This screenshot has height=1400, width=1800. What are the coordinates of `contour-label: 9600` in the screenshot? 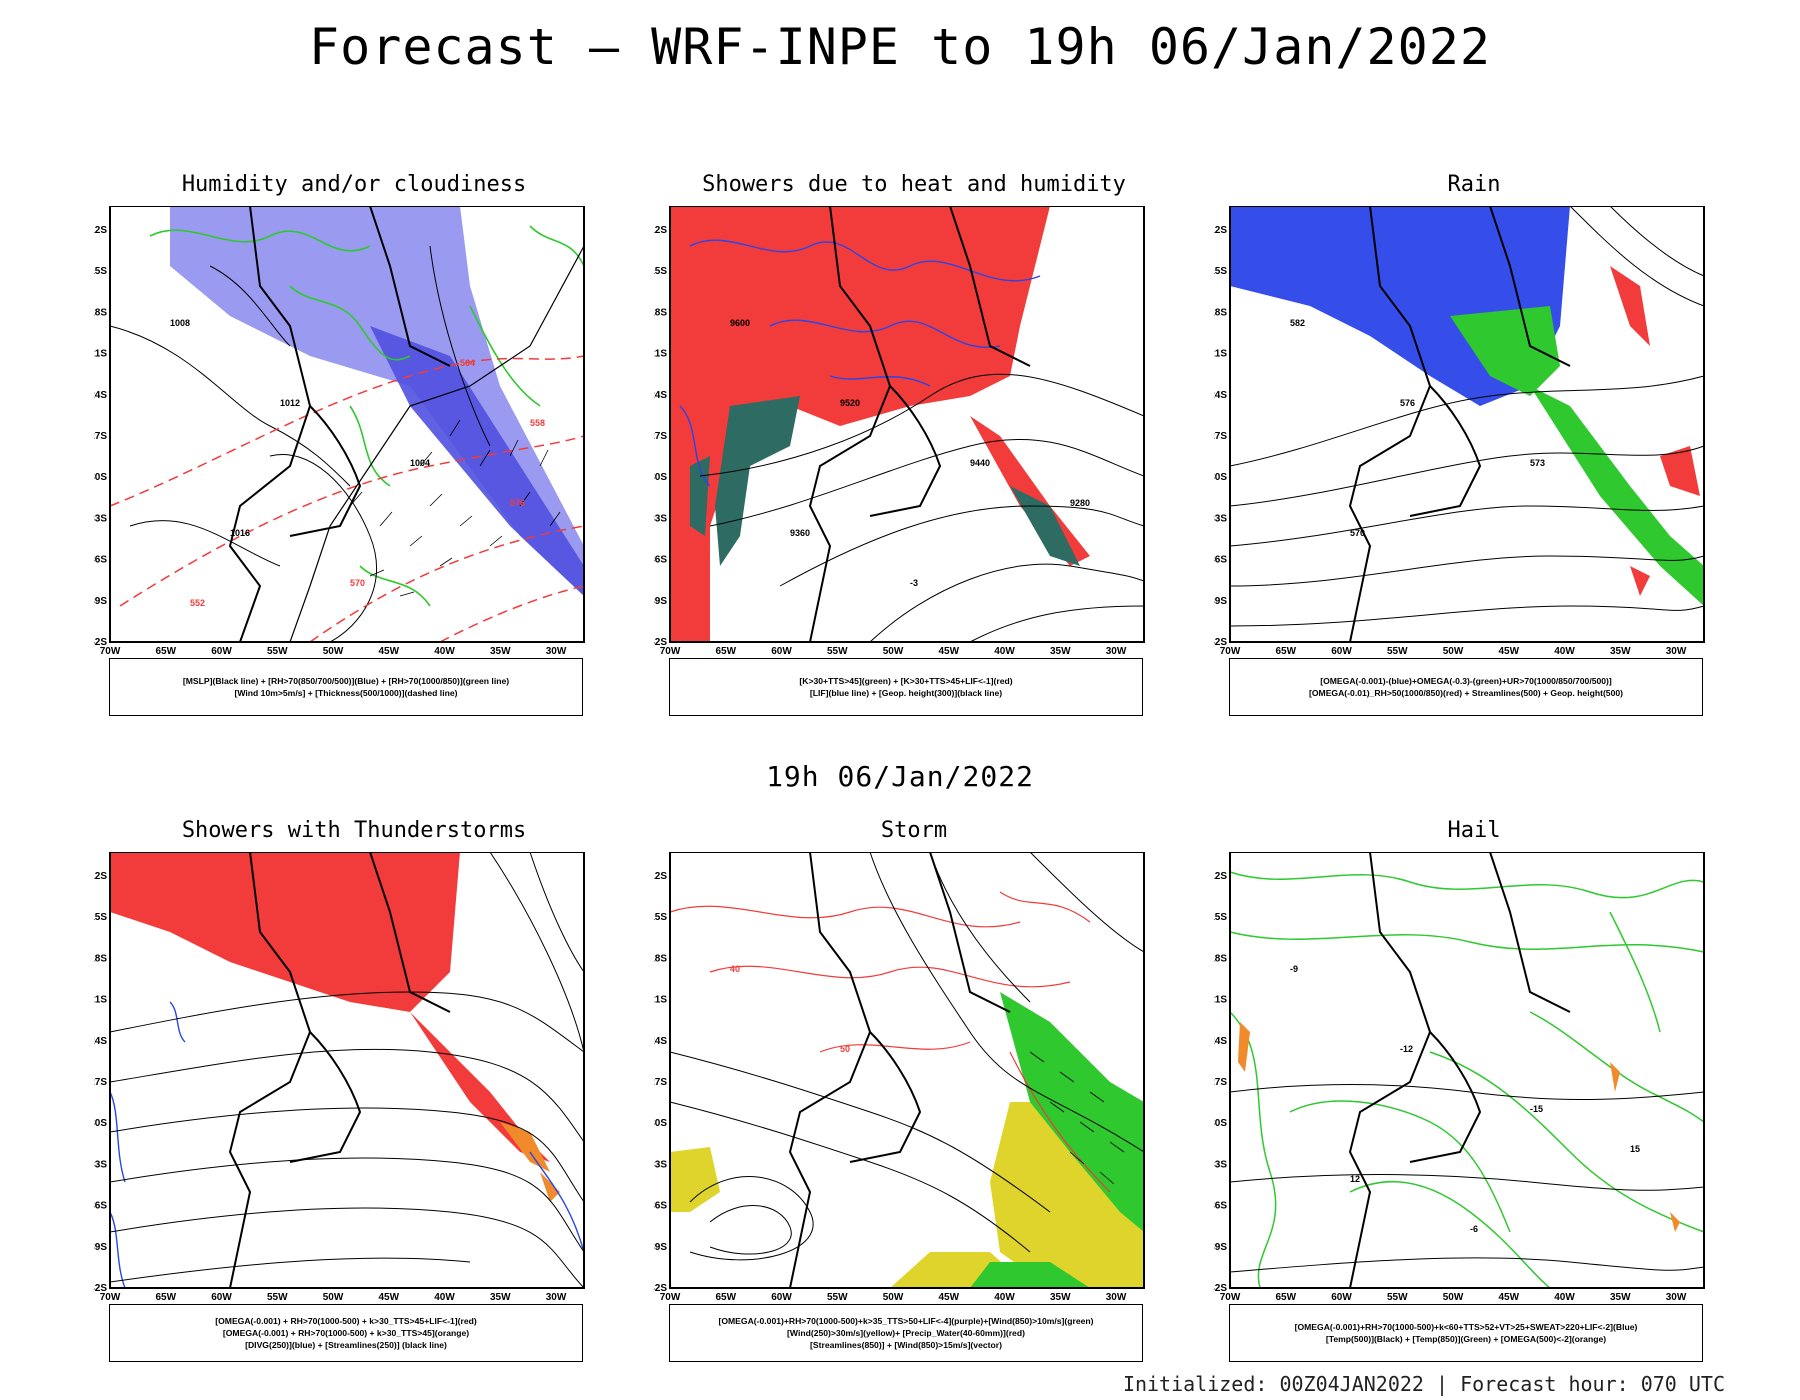 It's located at (740, 323).